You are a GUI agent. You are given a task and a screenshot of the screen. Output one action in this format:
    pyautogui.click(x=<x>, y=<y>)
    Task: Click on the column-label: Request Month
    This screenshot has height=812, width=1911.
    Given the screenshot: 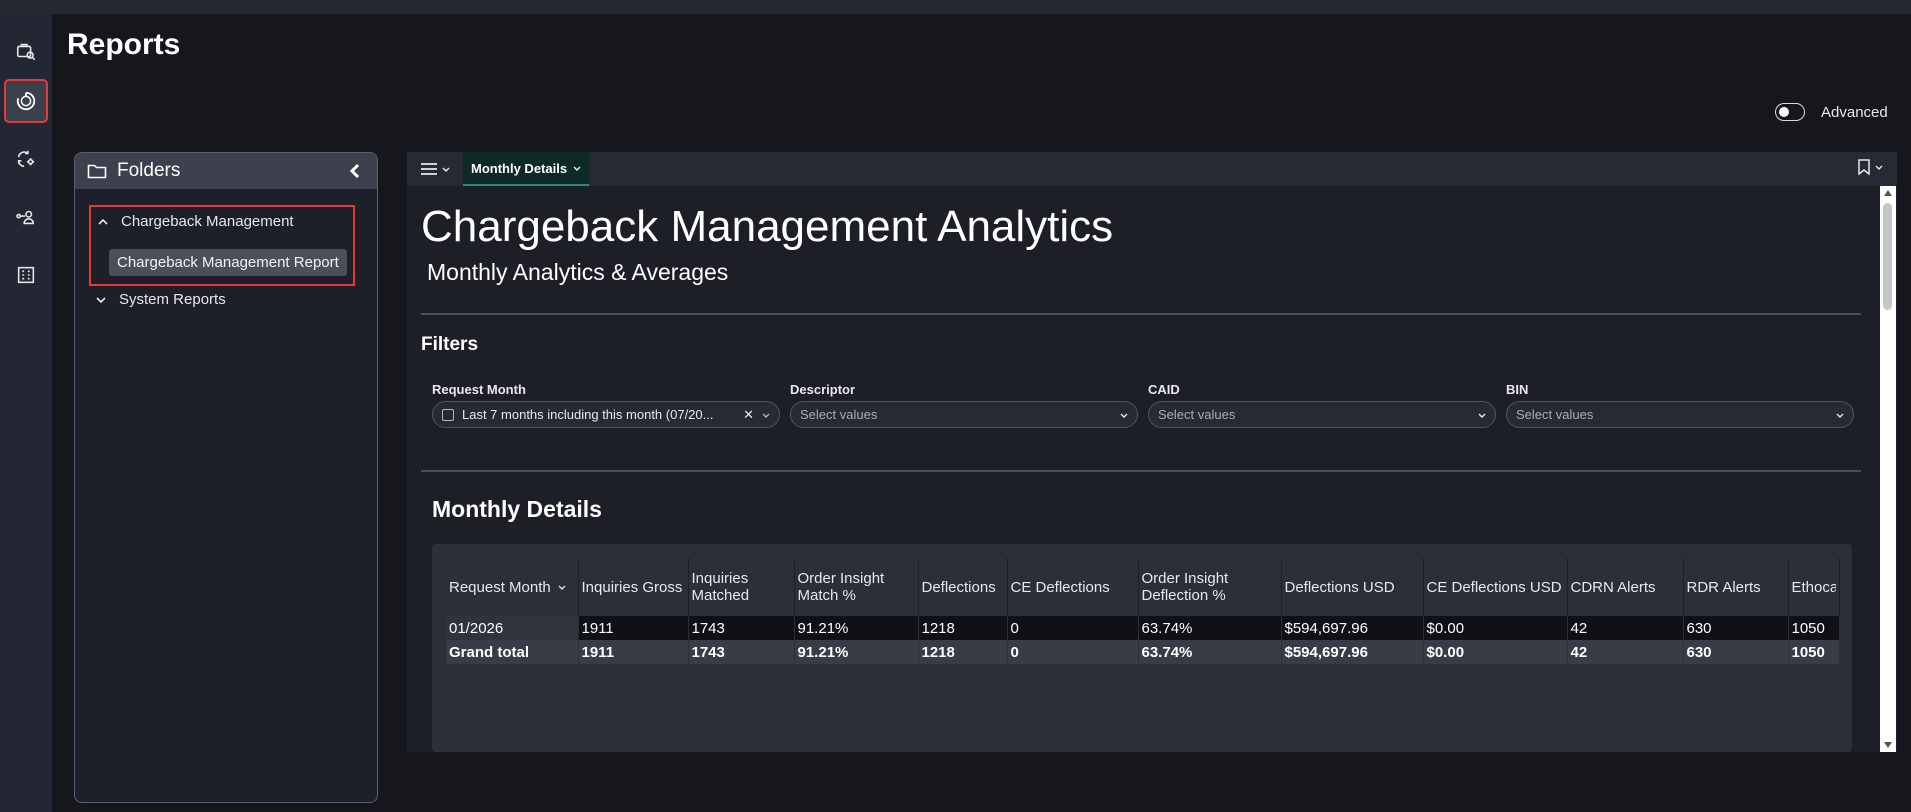 What is the action you would take?
    pyautogui.click(x=500, y=587)
    